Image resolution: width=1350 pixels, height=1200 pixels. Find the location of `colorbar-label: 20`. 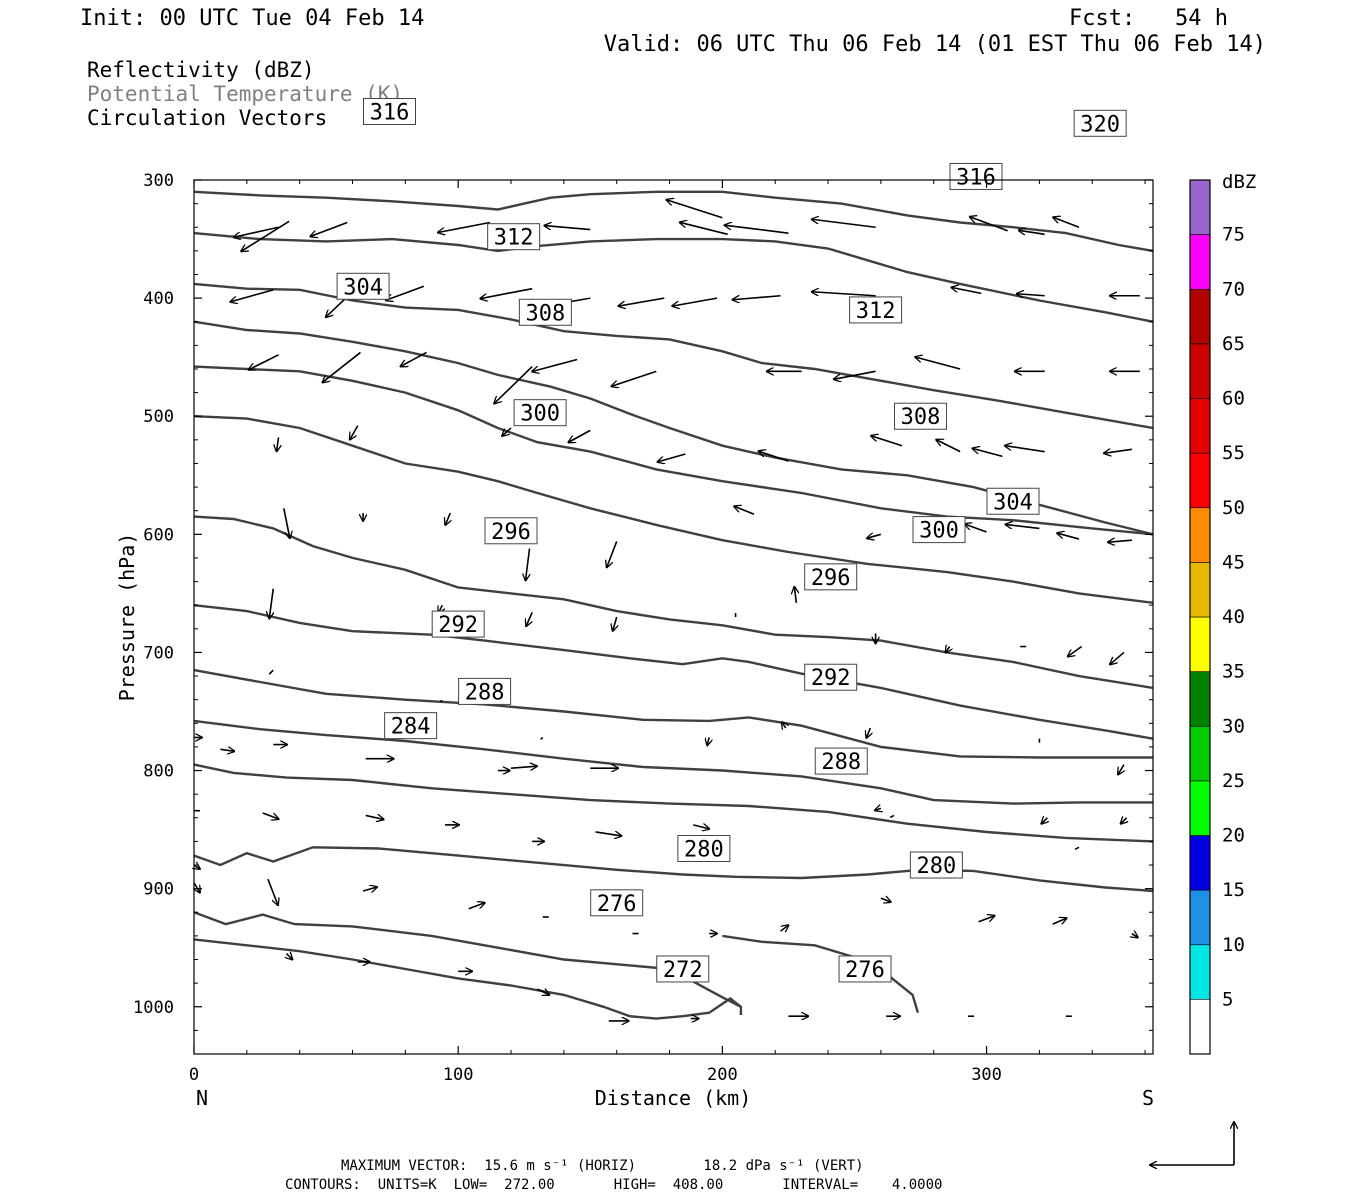

colorbar-label: 20 is located at coordinates (1233, 836).